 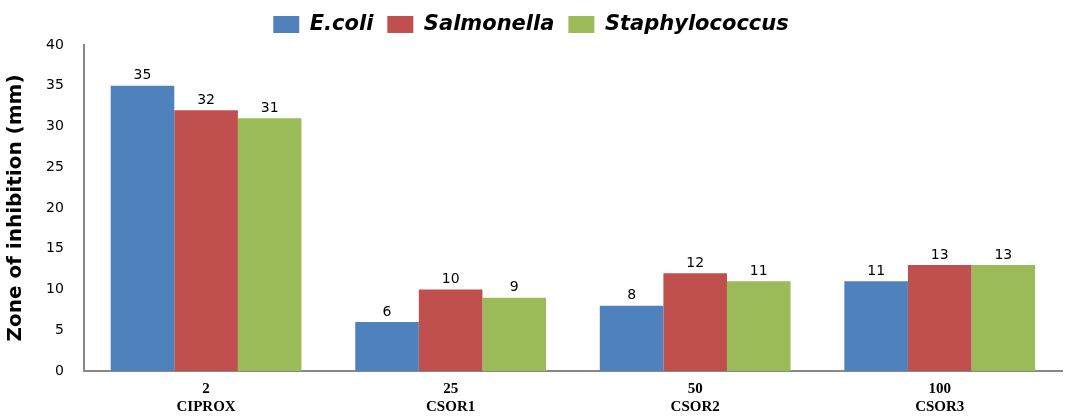 I want to click on data-label: 8, so click(x=632, y=294).